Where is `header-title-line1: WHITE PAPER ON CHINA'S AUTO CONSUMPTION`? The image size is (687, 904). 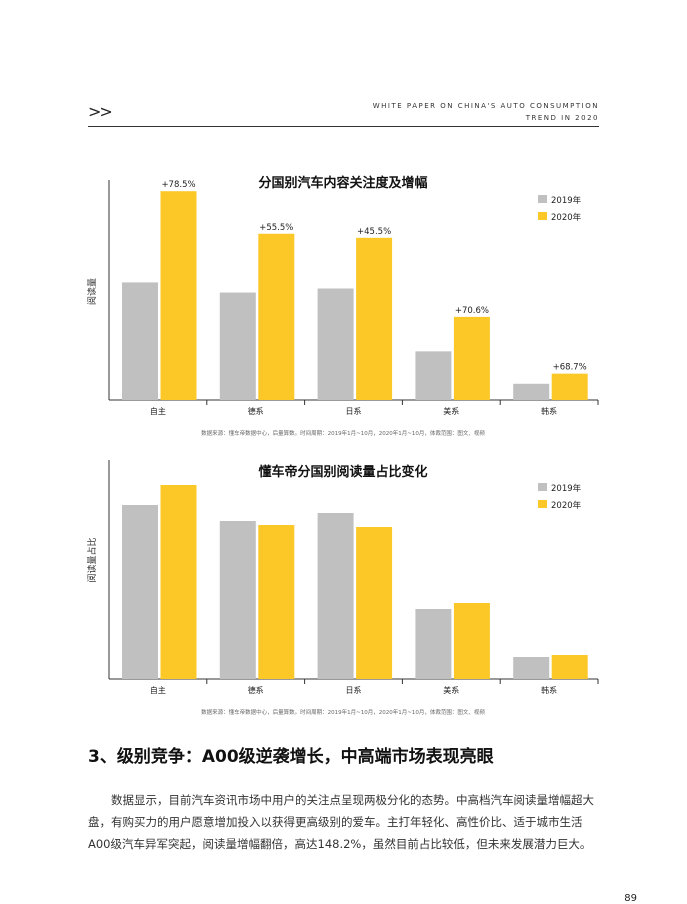 header-title-line1: WHITE PAPER ON CHINA'S AUTO CONSUMPTION is located at coordinates (485, 106).